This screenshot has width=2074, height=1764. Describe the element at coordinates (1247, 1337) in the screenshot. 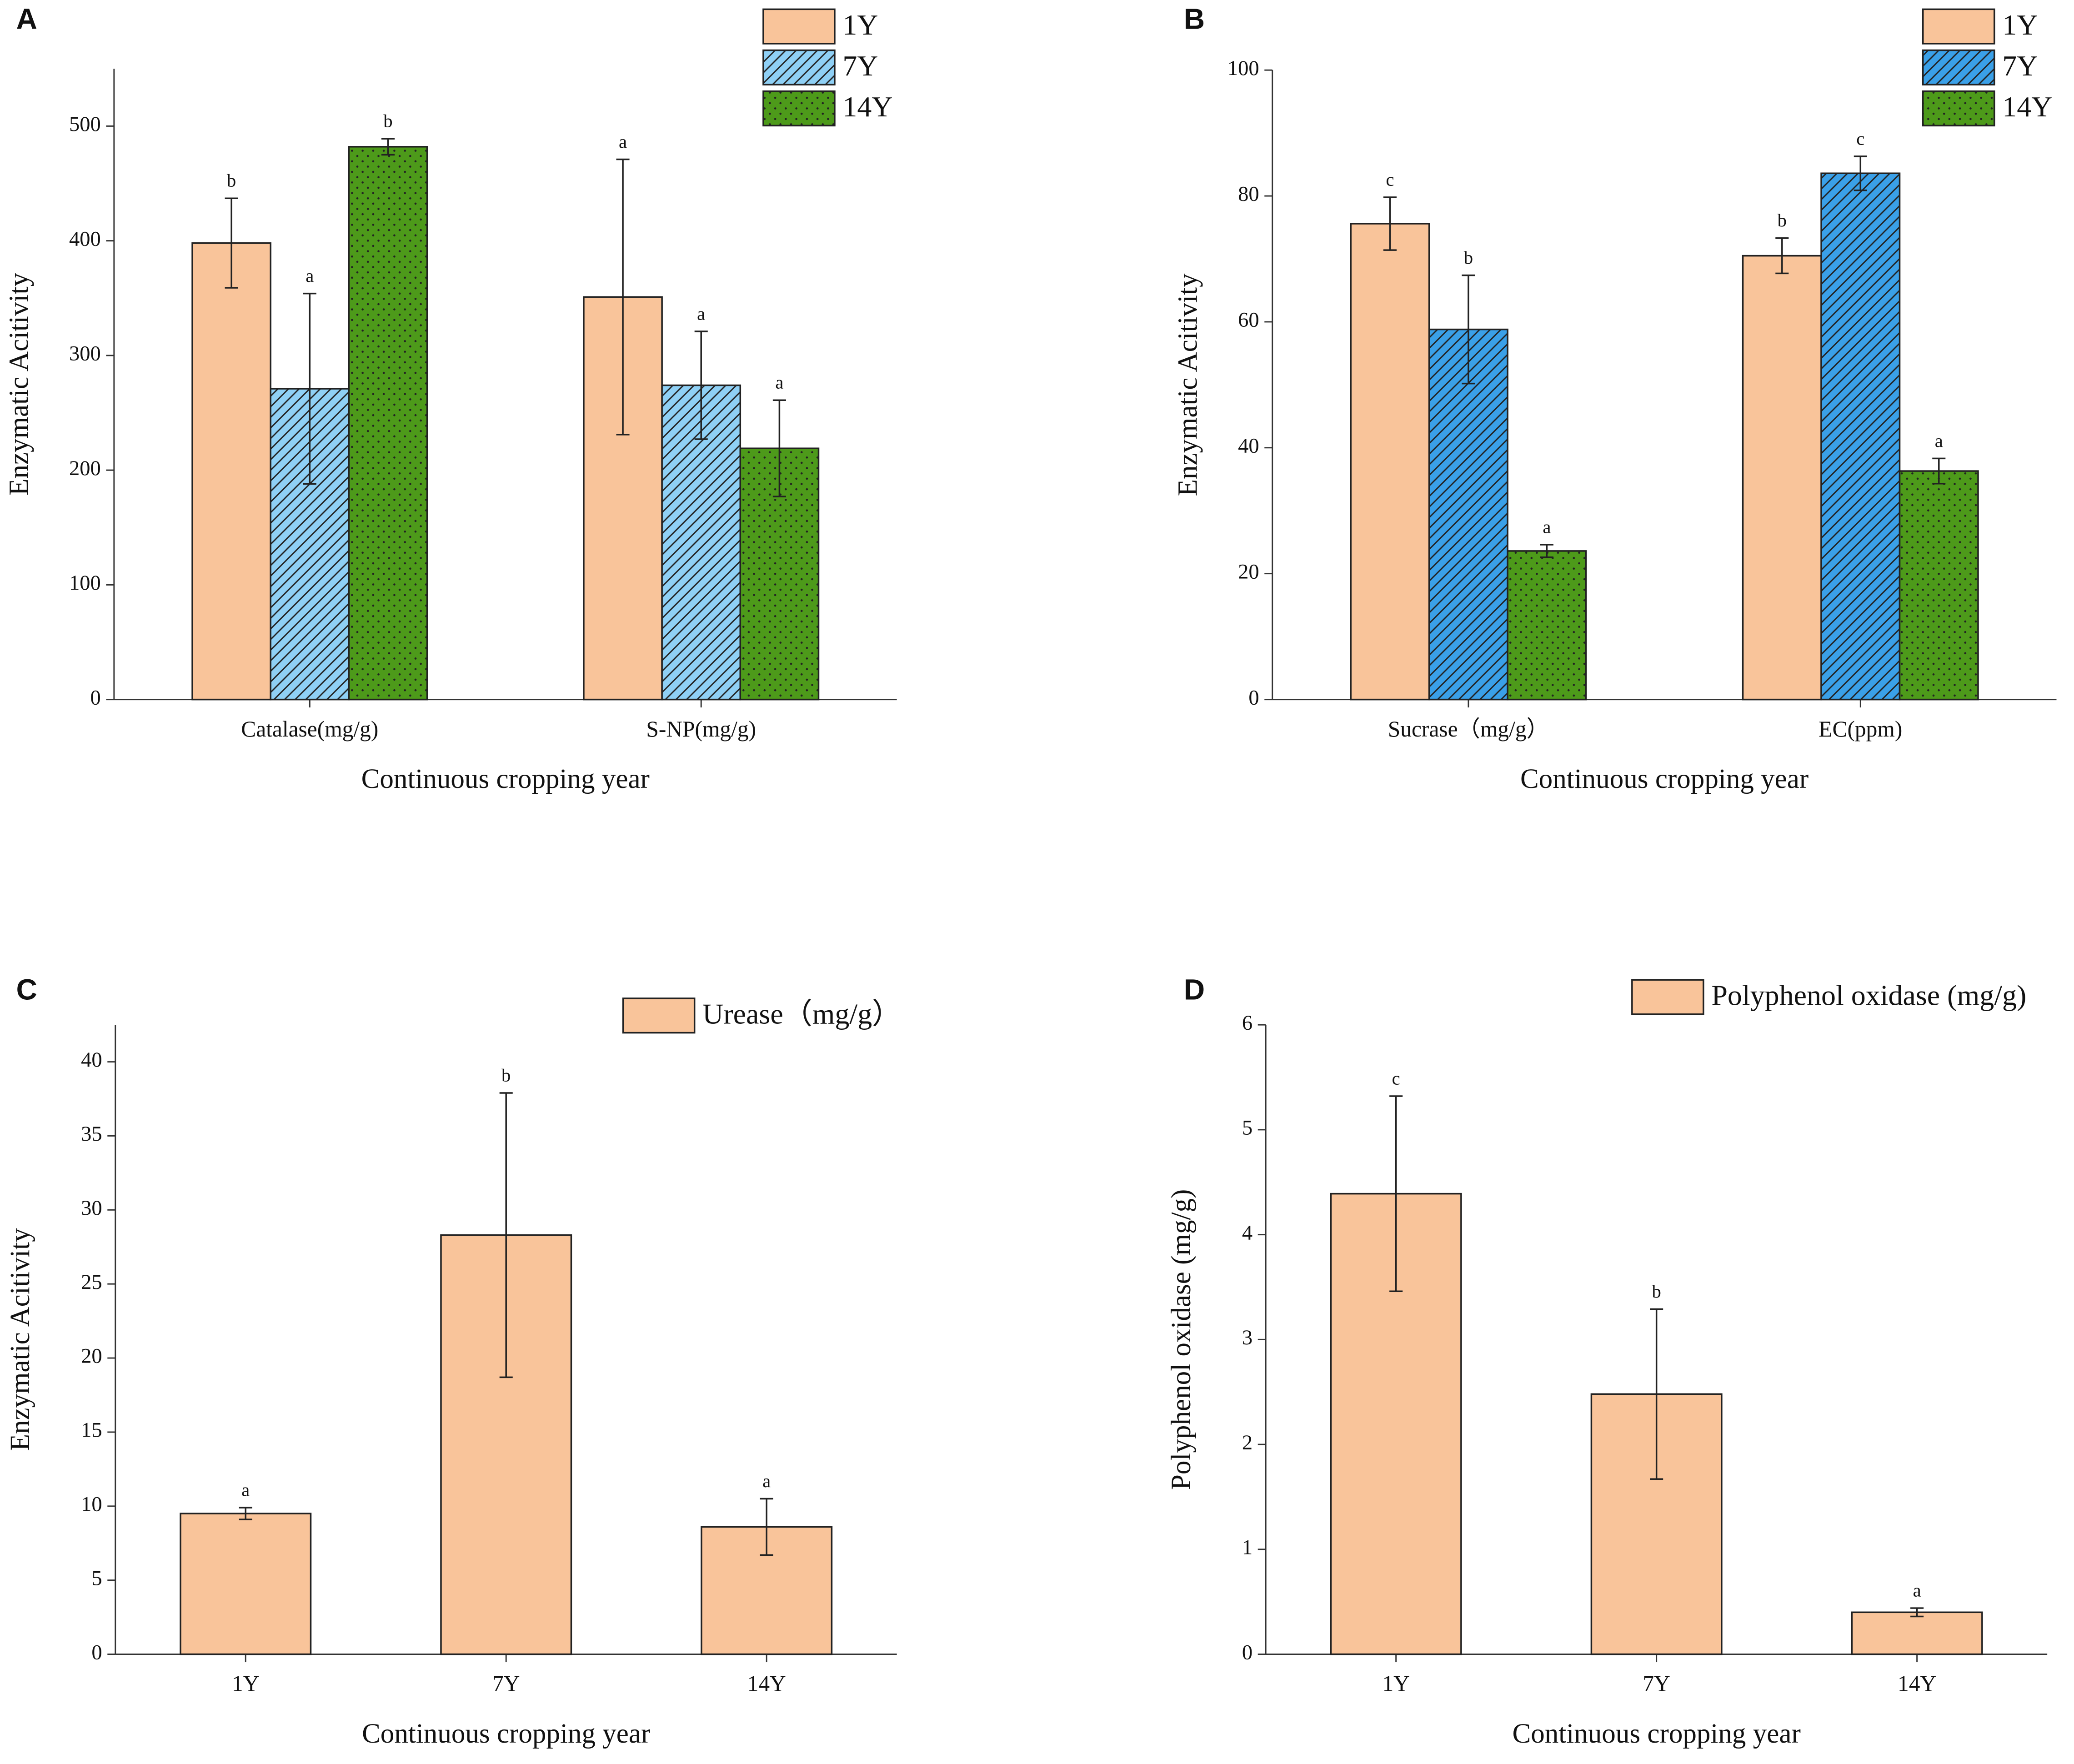

I see `y-tick-label: 3` at that location.